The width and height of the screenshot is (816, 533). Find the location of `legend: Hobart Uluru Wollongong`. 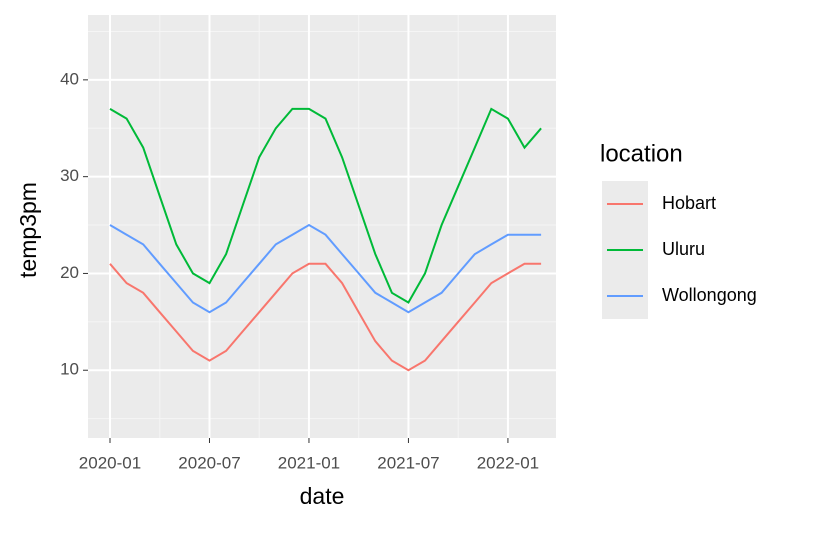

legend: Hobart Uluru Wollongong is located at coordinates (679, 250).